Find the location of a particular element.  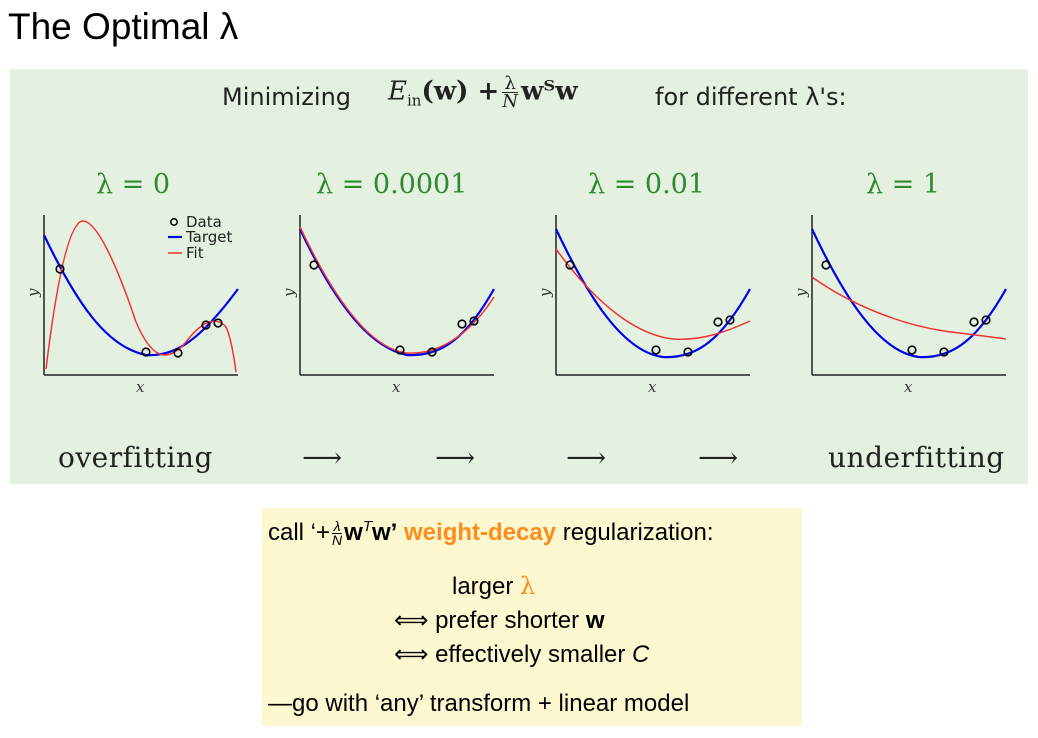

plot-lambda-0.01: y x is located at coordinates (644, 305).